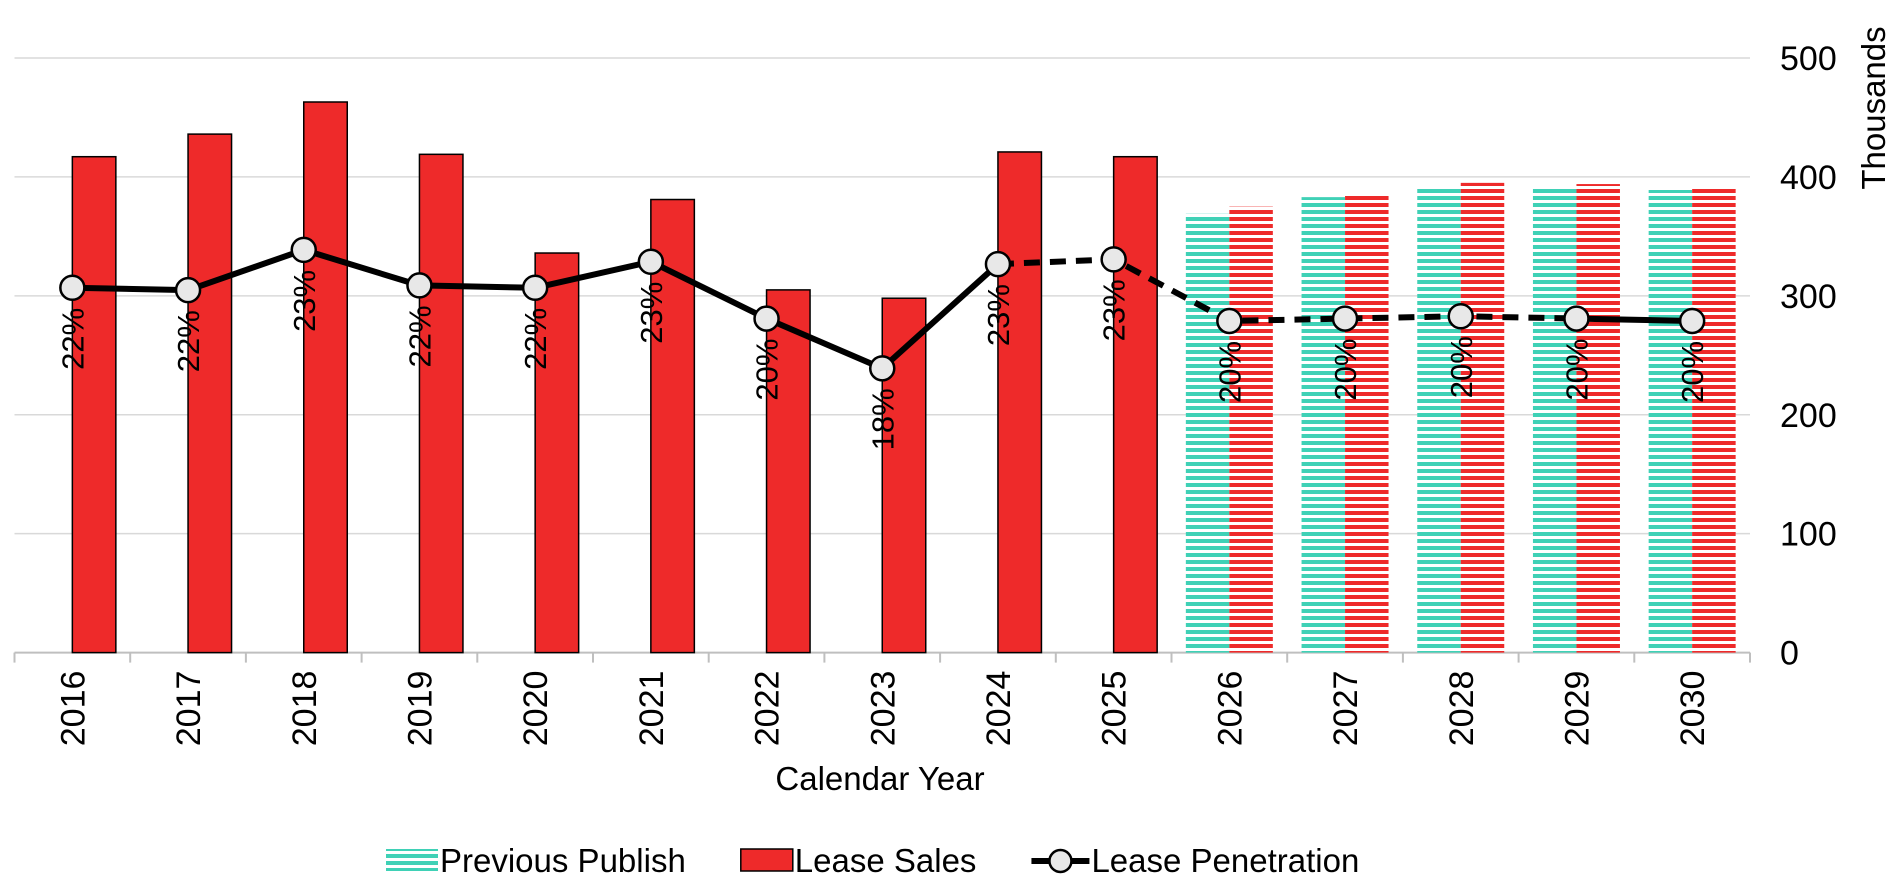 This screenshot has width=1895, height=887. I want to click on x-tick-label: 2028, so click(1462, 709).